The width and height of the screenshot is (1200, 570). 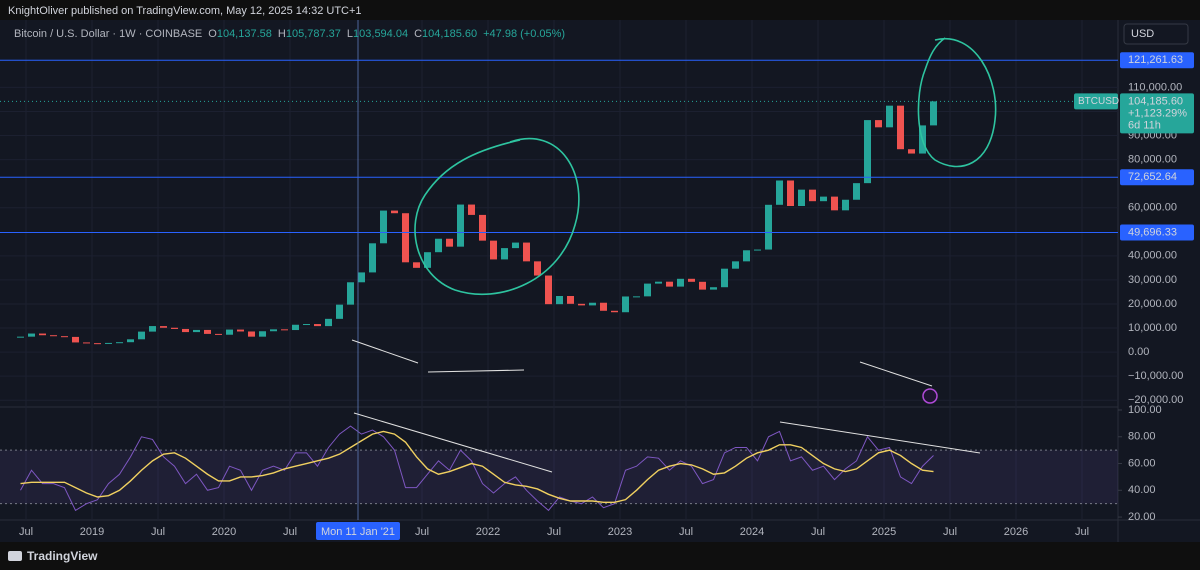 I want to click on footer: TradingView, so click(x=62, y=556).